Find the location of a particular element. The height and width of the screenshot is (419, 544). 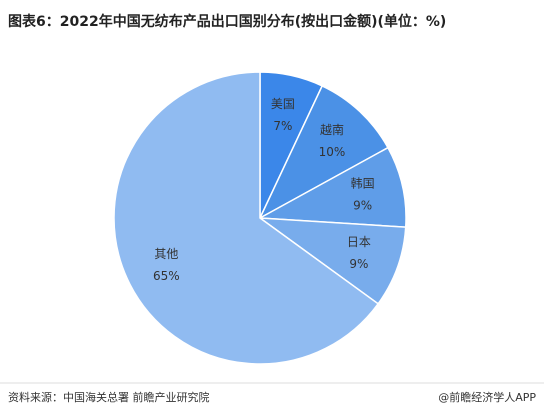

value-label: 10% is located at coordinates (332, 152).